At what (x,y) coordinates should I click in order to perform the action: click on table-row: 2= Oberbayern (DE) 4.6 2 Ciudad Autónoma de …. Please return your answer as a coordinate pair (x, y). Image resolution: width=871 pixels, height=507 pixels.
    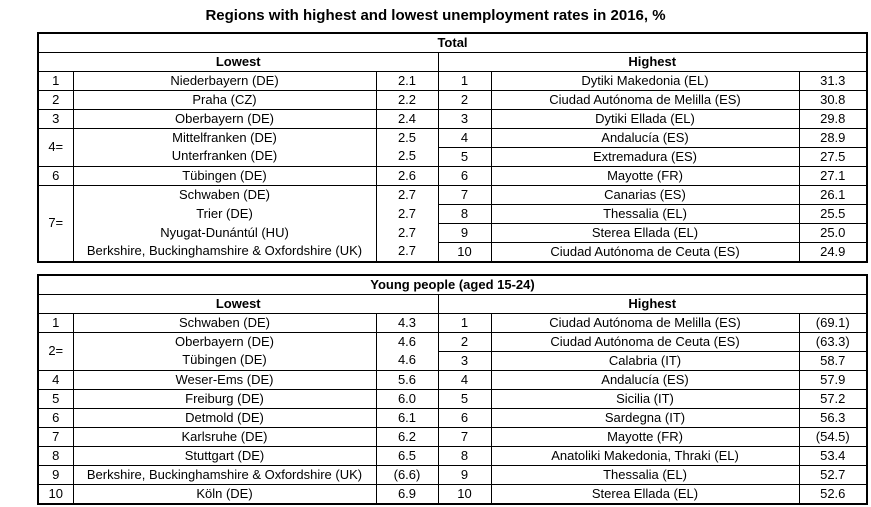
    Looking at the image, I should click on (452, 351).